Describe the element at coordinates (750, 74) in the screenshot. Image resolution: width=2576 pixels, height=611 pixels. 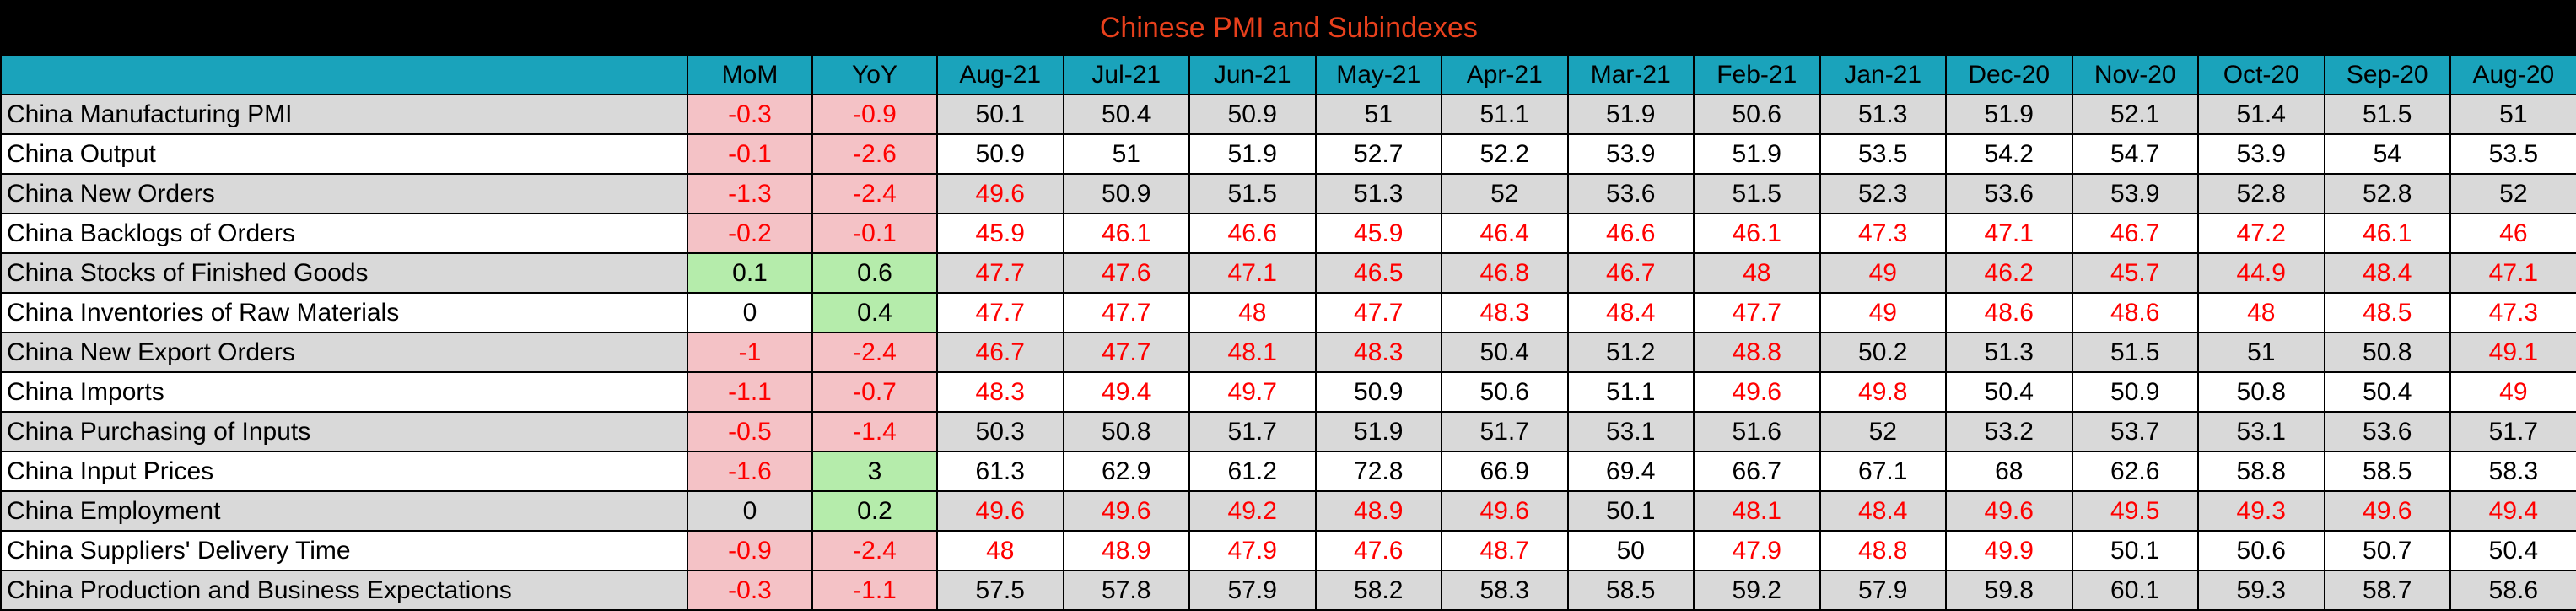
I see `column-header: MoM` at that location.